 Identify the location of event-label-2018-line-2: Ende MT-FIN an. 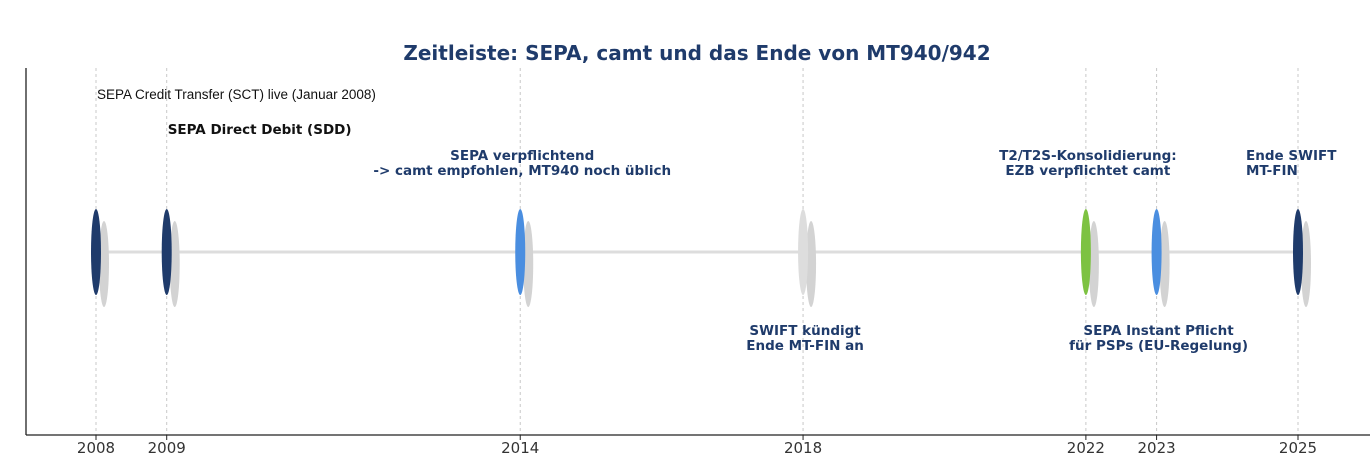
(805, 346).